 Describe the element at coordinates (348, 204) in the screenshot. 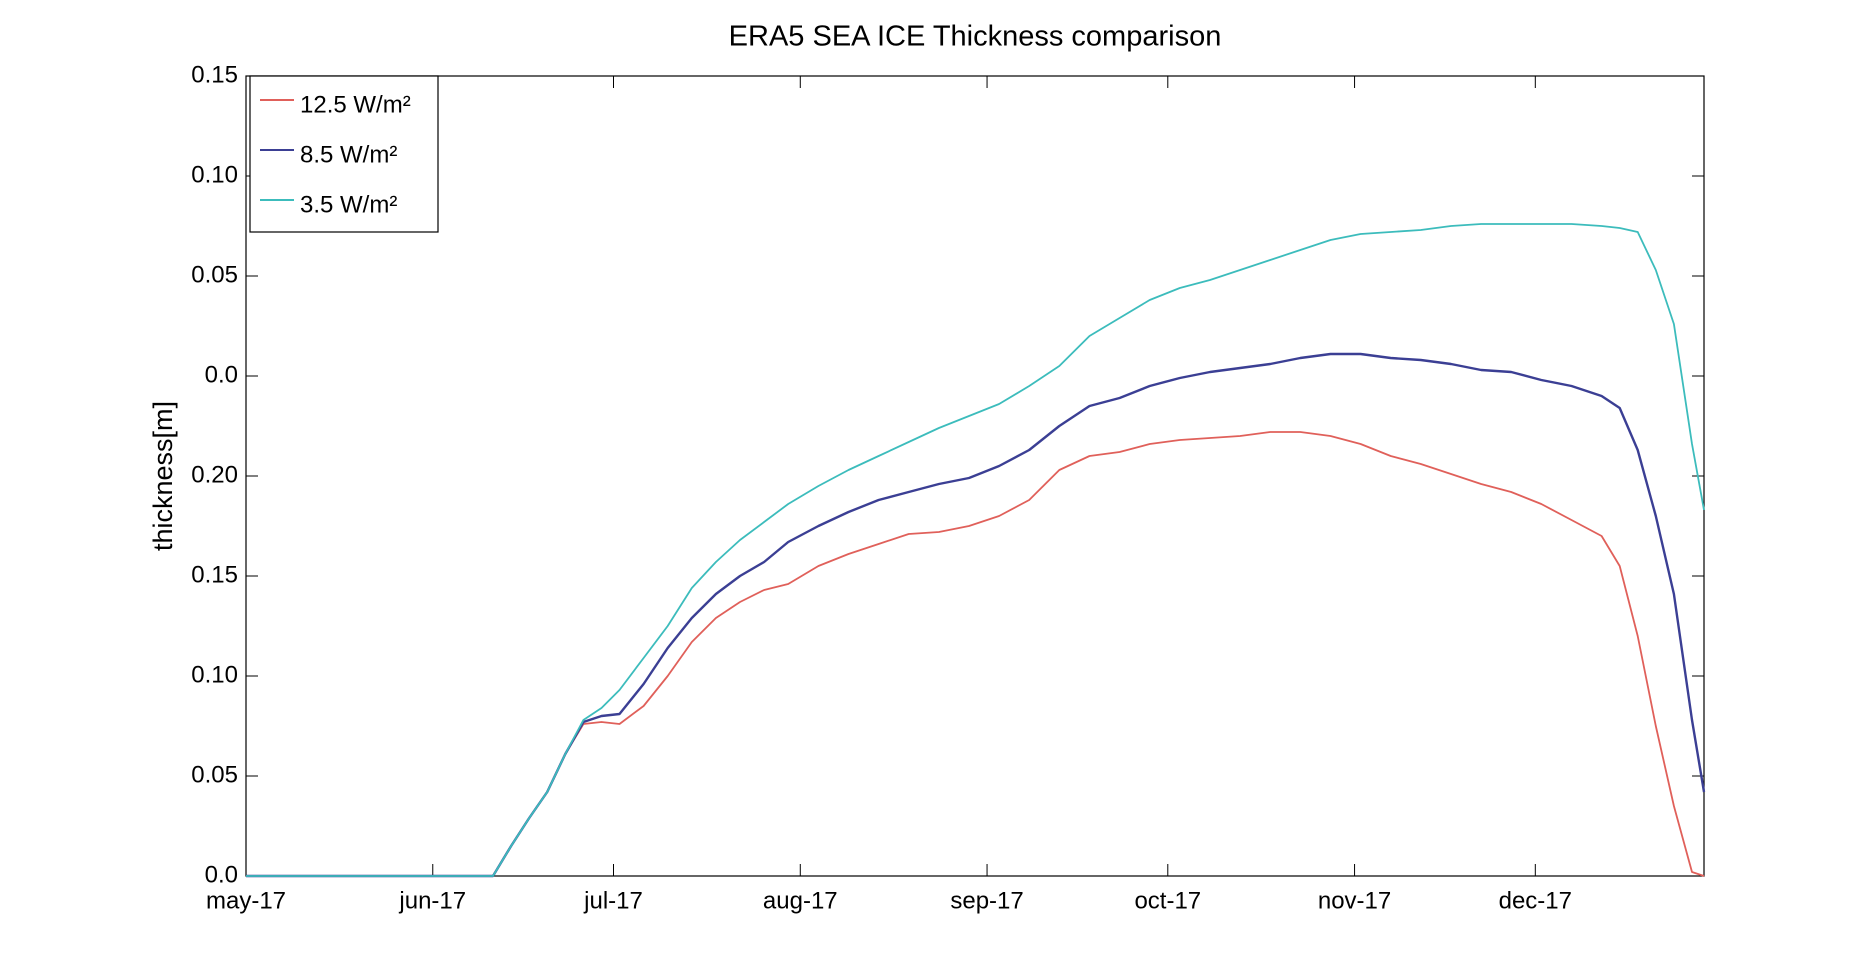

I see `legend-label: 3.5 W/m²` at that location.